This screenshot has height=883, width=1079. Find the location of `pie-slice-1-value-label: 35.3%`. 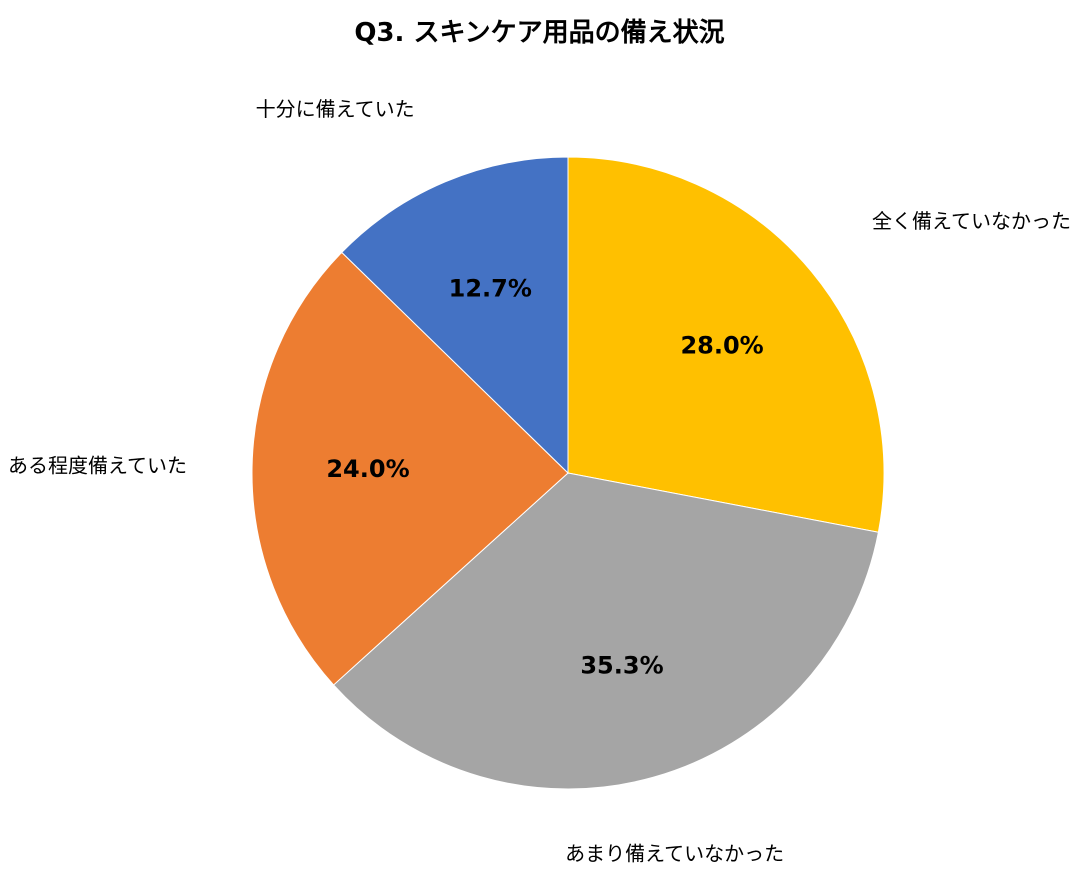

pie-slice-1-value-label: 35.3% is located at coordinates (621, 666).